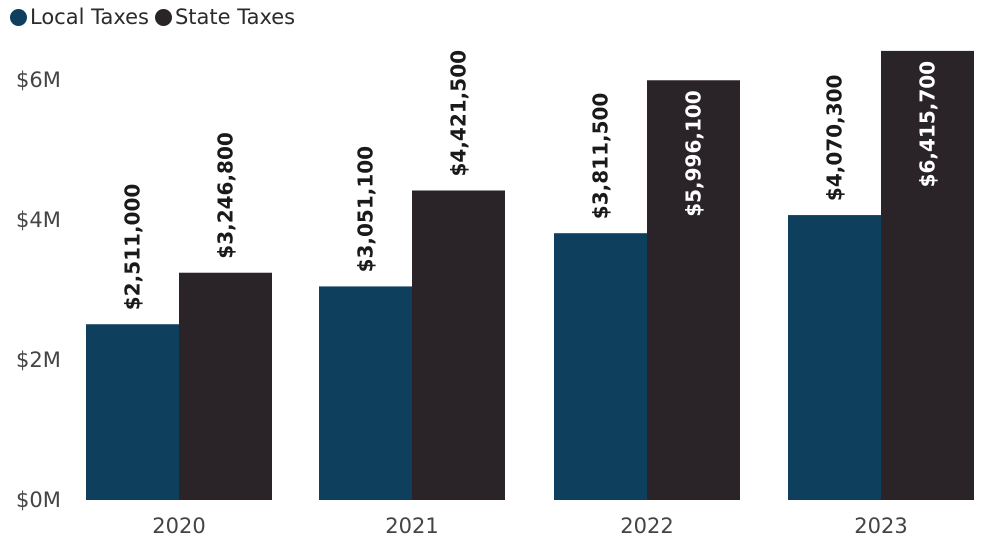  What do you see at coordinates (89, 17) in the screenshot?
I see `legend-label-local-taxes: Local Taxes` at bounding box center [89, 17].